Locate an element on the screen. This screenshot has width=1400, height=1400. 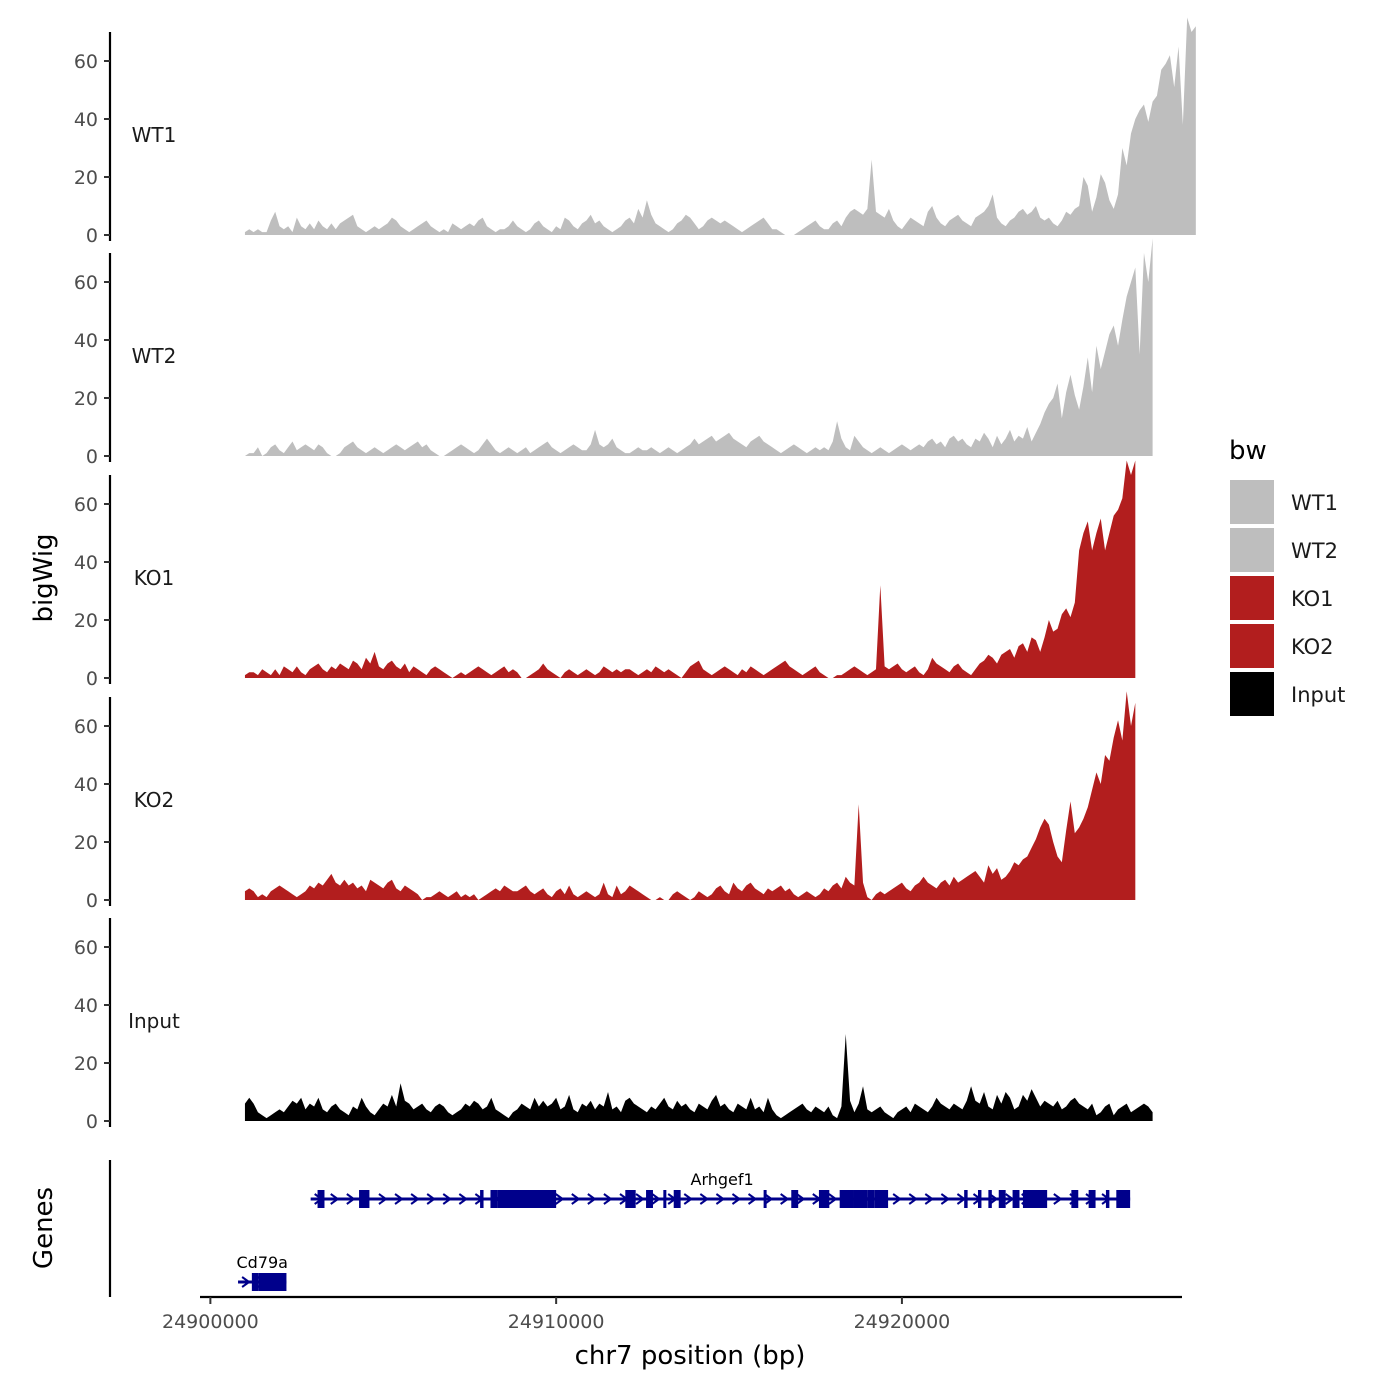
x-axis-title: chr7 position (bp) is located at coordinates (690, 1356).